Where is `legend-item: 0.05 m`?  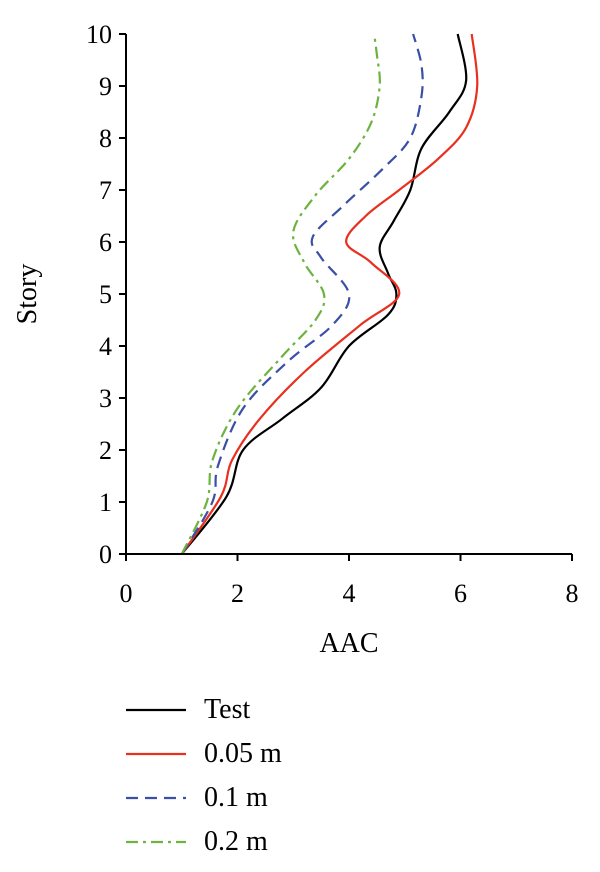 legend-item: 0.05 m is located at coordinates (204, 754).